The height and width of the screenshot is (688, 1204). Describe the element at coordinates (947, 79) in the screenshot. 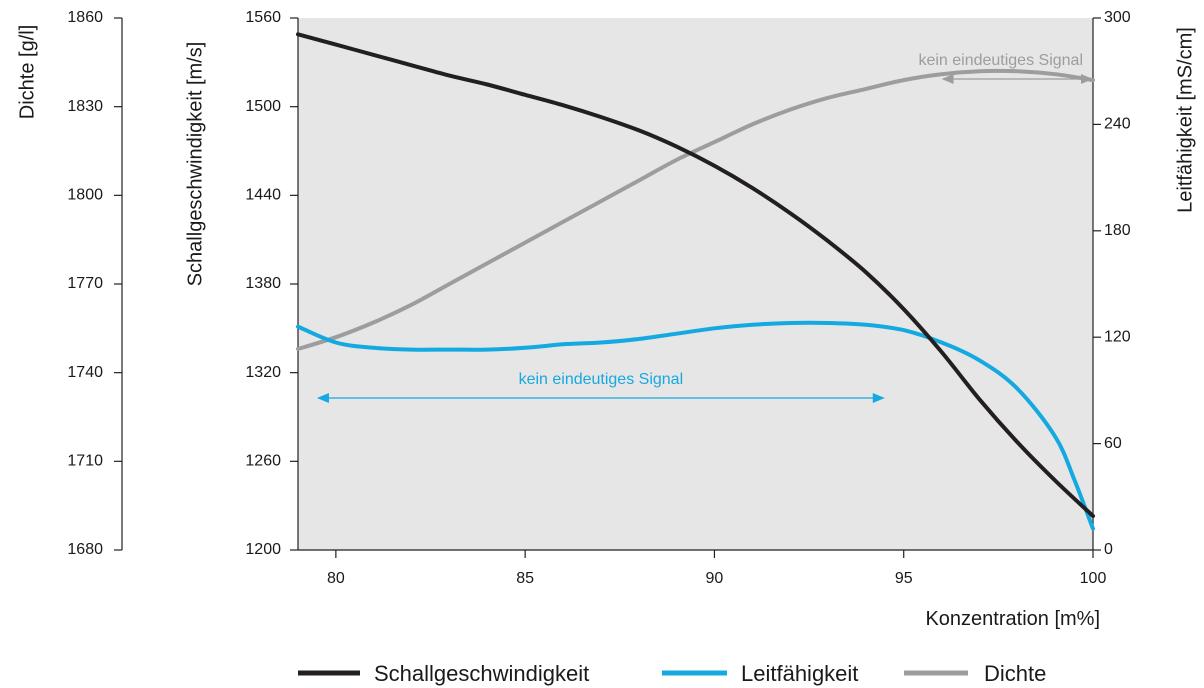

I see `annotation-arrowhead-left-grey` at that location.